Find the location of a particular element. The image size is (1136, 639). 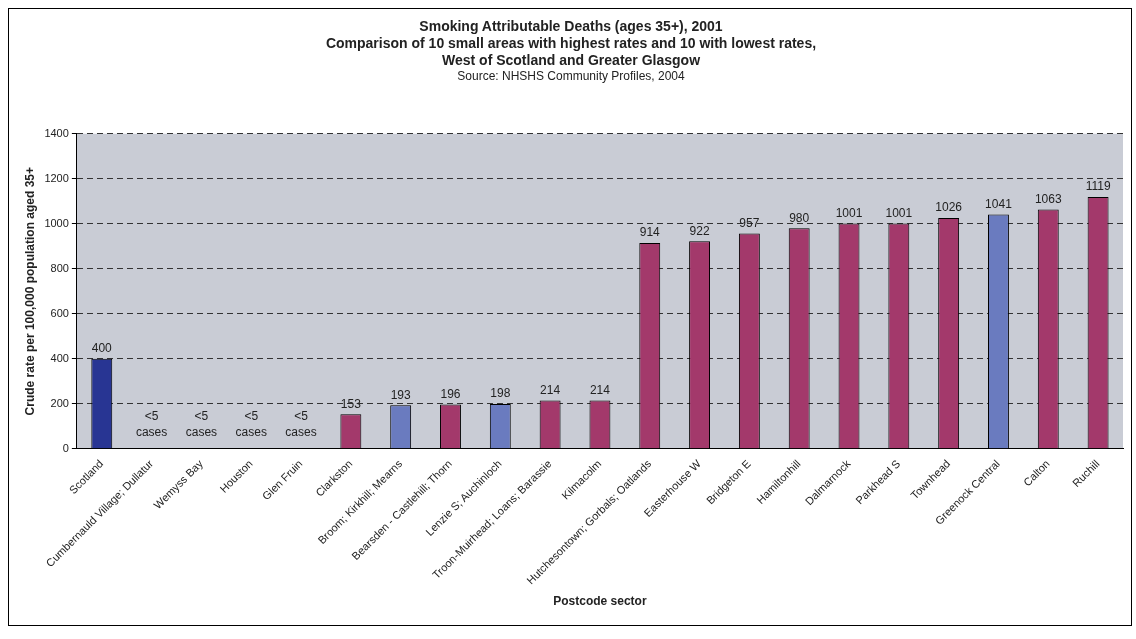

data-label: 980 is located at coordinates (799, 217).